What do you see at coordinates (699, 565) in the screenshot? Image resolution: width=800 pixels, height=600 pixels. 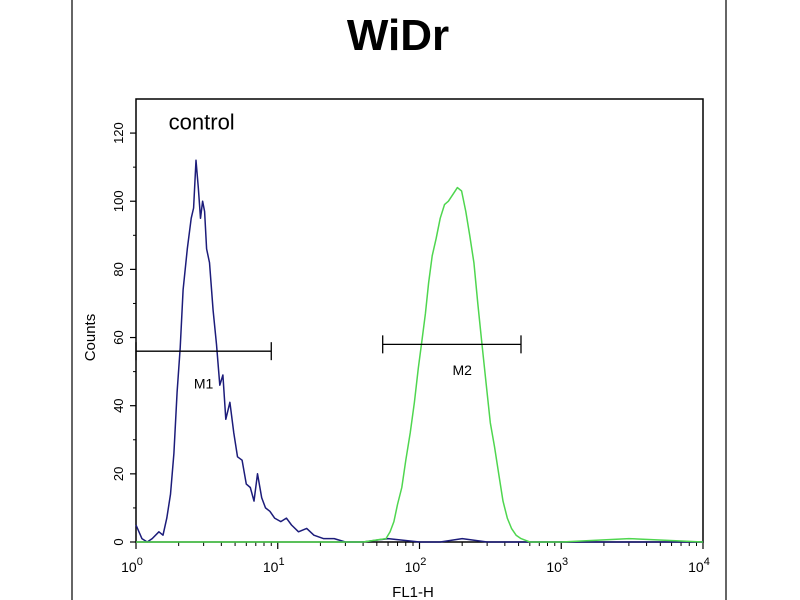 I see `x-tick-label: 10⁴` at bounding box center [699, 565].